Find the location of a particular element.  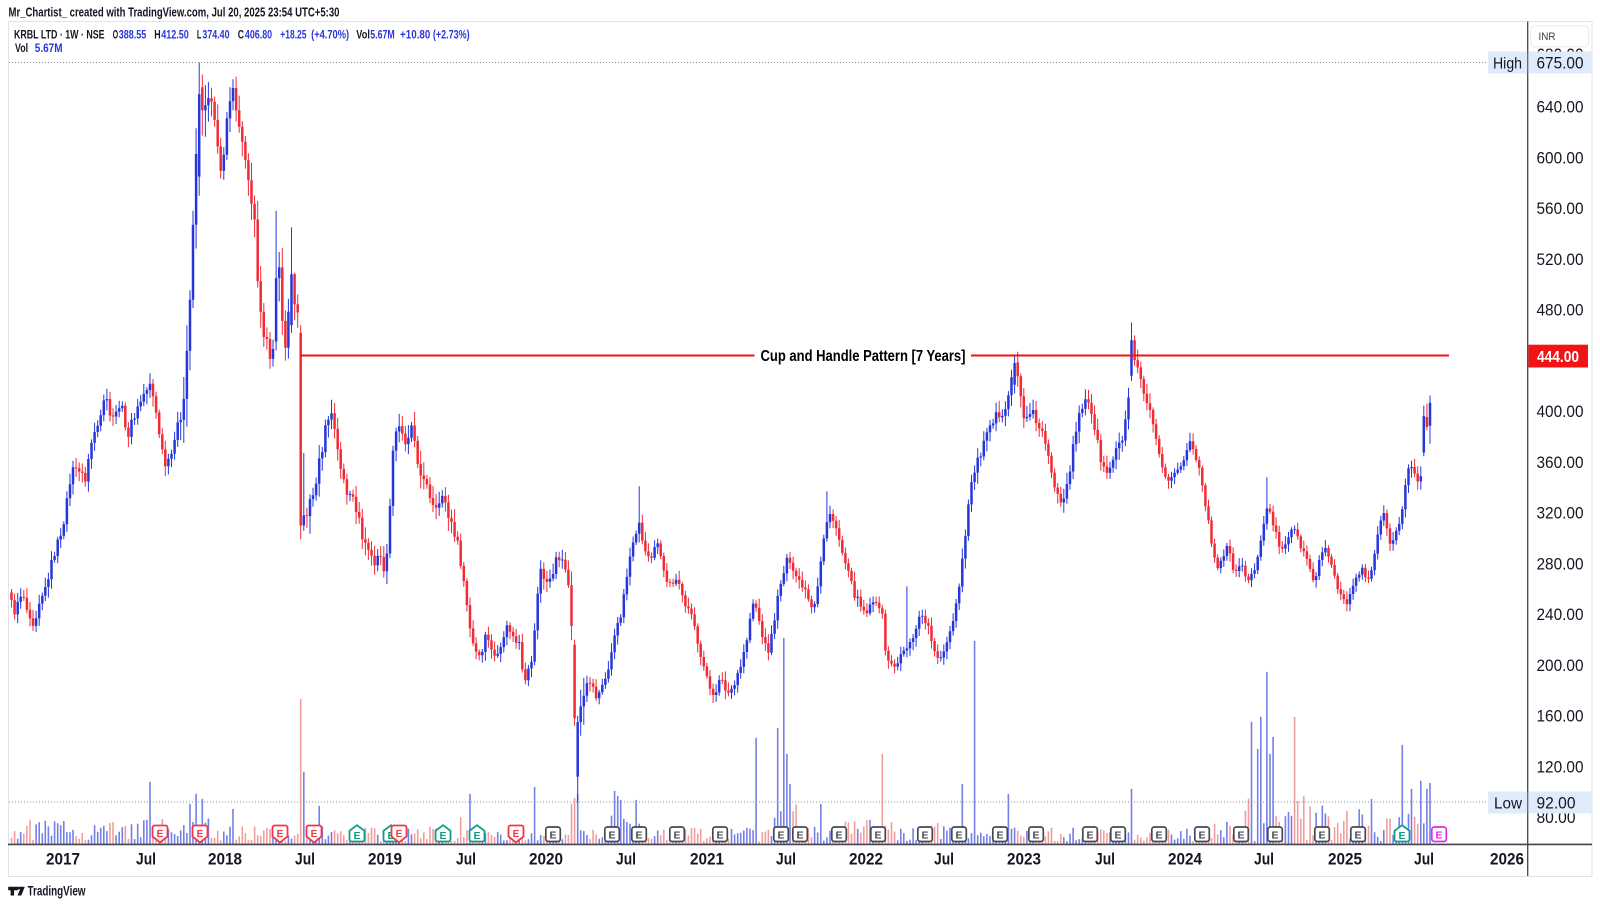

svg-text: 2023 is located at coordinates (1024, 860).